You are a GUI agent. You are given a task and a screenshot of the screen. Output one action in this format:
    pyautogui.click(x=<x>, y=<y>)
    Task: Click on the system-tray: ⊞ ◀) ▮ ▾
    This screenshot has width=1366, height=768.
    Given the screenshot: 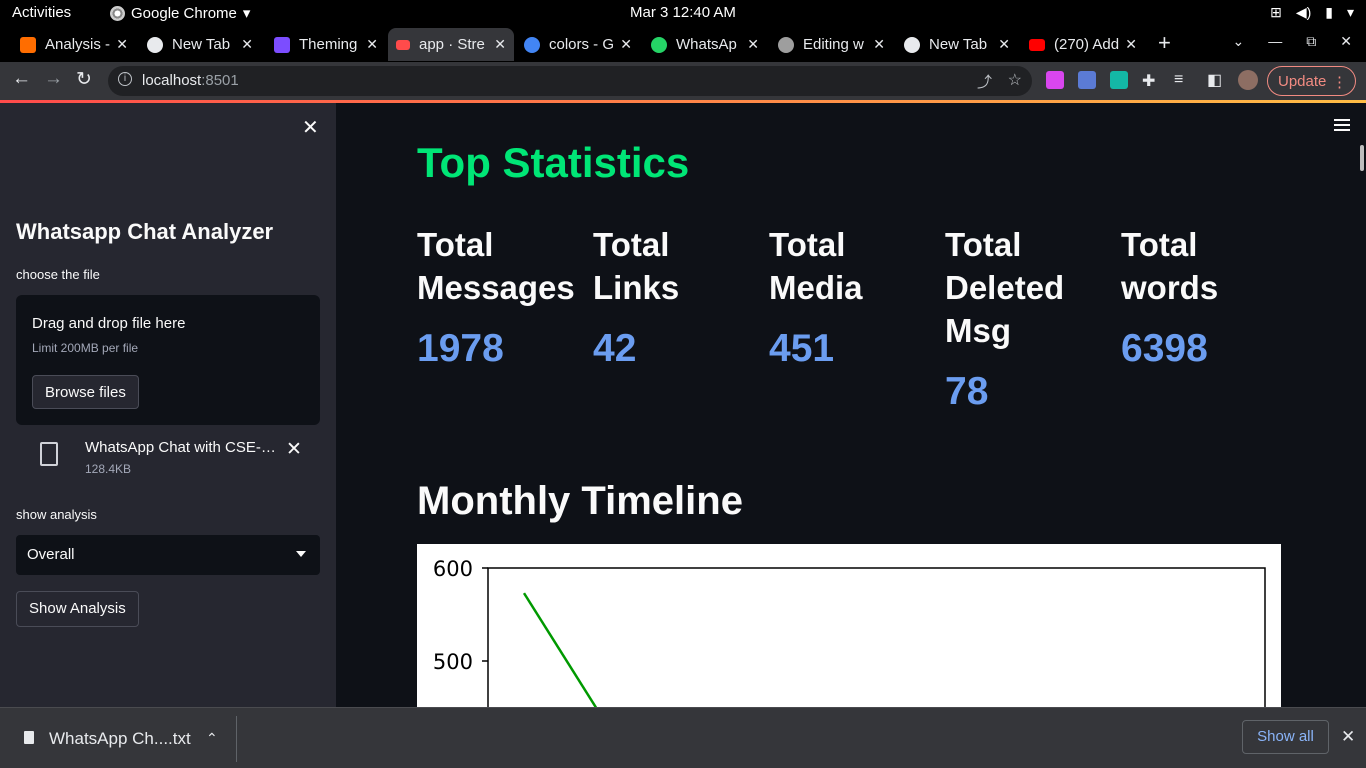 What is the action you would take?
    pyautogui.click(x=1312, y=12)
    